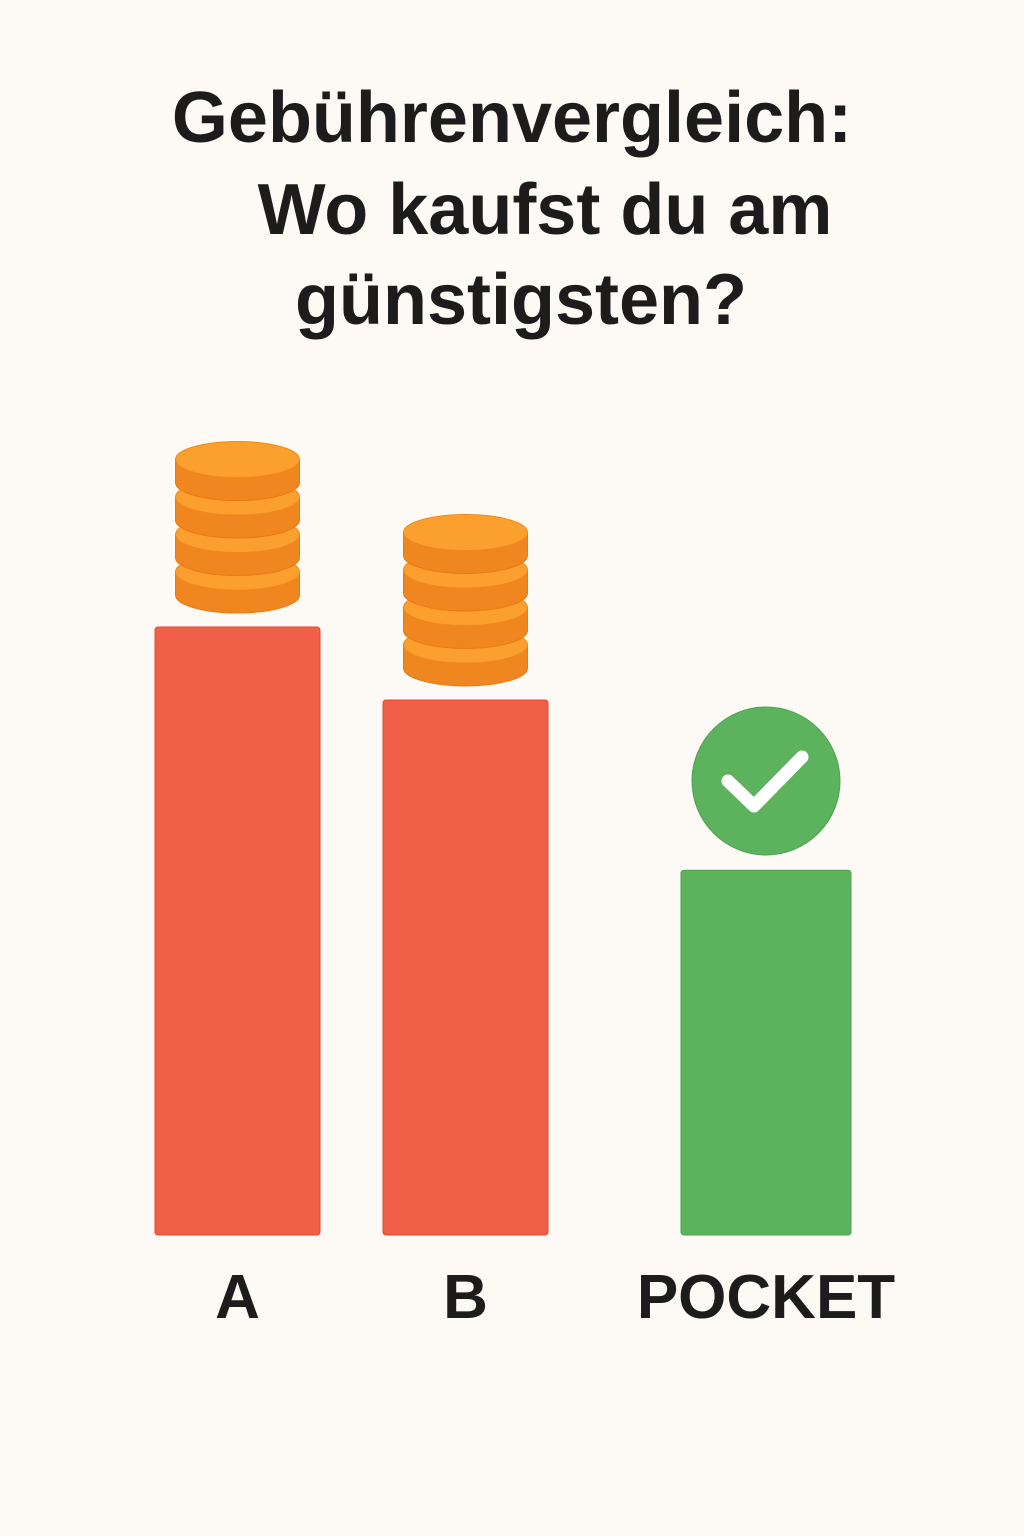 The image size is (1024, 1536). Describe the element at coordinates (545, 210) in the screenshot. I see `chart-title-line-2: Wo kaufst du am` at that location.